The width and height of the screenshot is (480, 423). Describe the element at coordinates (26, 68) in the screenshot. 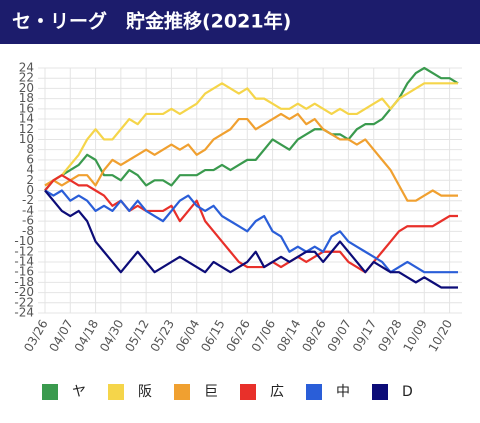

I see `y-tick-label: 24` at that location.